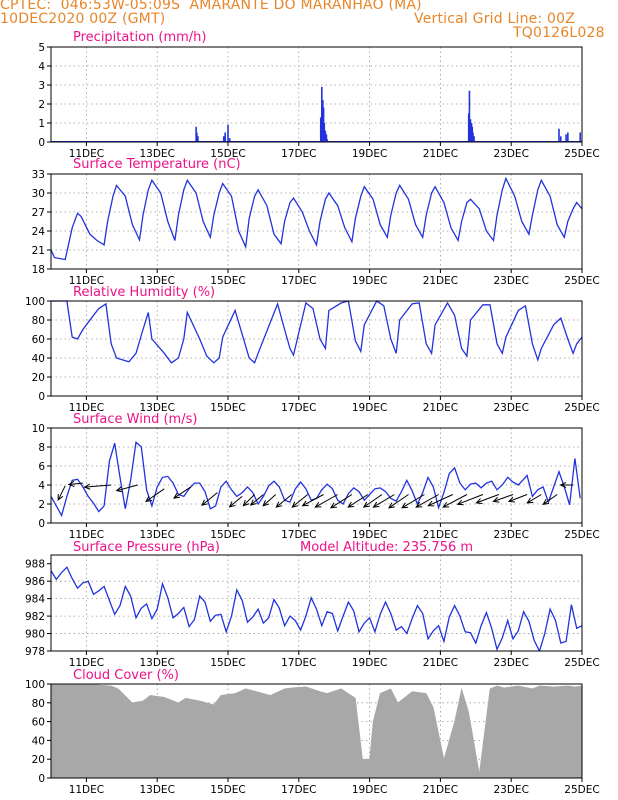 This screenshot has height=800, width=618. What do you see at coordinates (86, 408) in the screenshot?
I see `rh-xtick-label: 11DEC` at bounding box center [86, 408].